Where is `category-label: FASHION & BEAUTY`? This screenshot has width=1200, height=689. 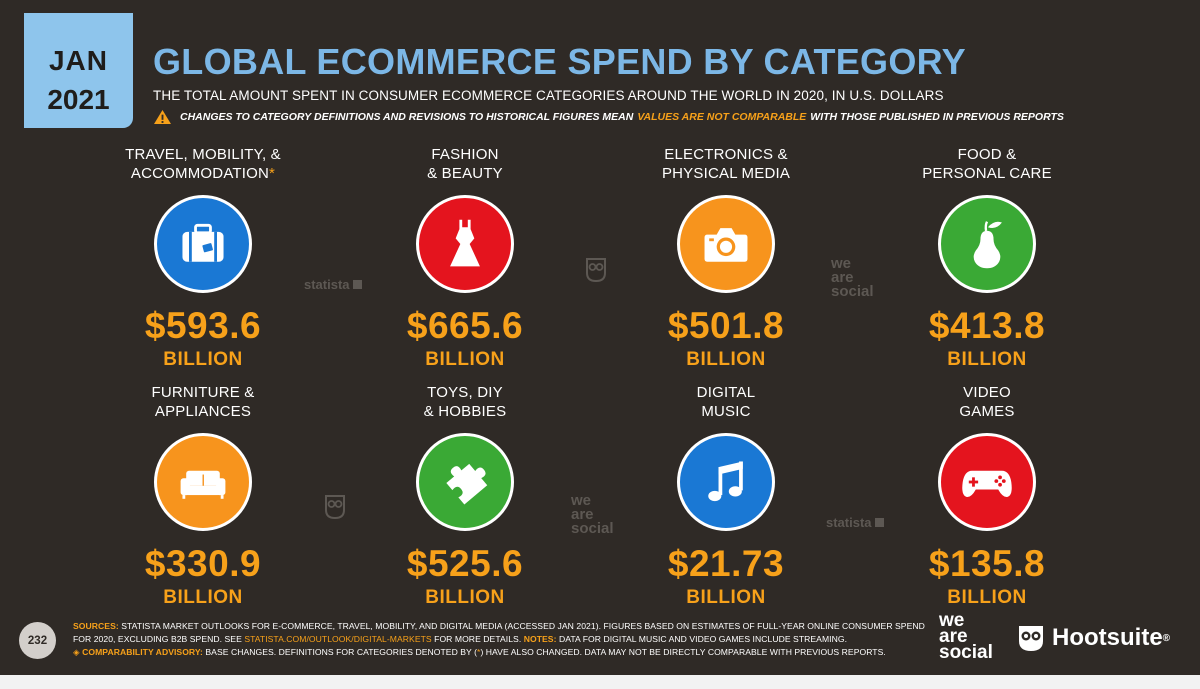
category-label: FASHION & BEAUTY is located at coordinates (465, 164).